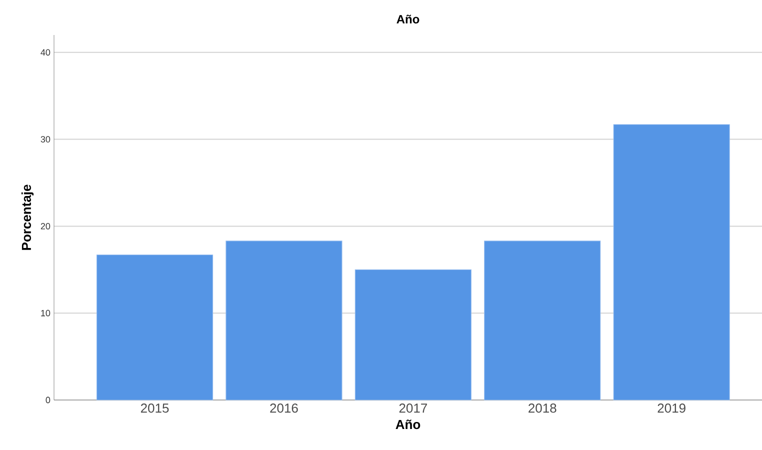 Image resolution: width=762 pixels, height=450 pixels. What do you see at coordinates (45, 313) in the screenshot?
I see `y-tick-label: 10` at bounding box center [45, 313].